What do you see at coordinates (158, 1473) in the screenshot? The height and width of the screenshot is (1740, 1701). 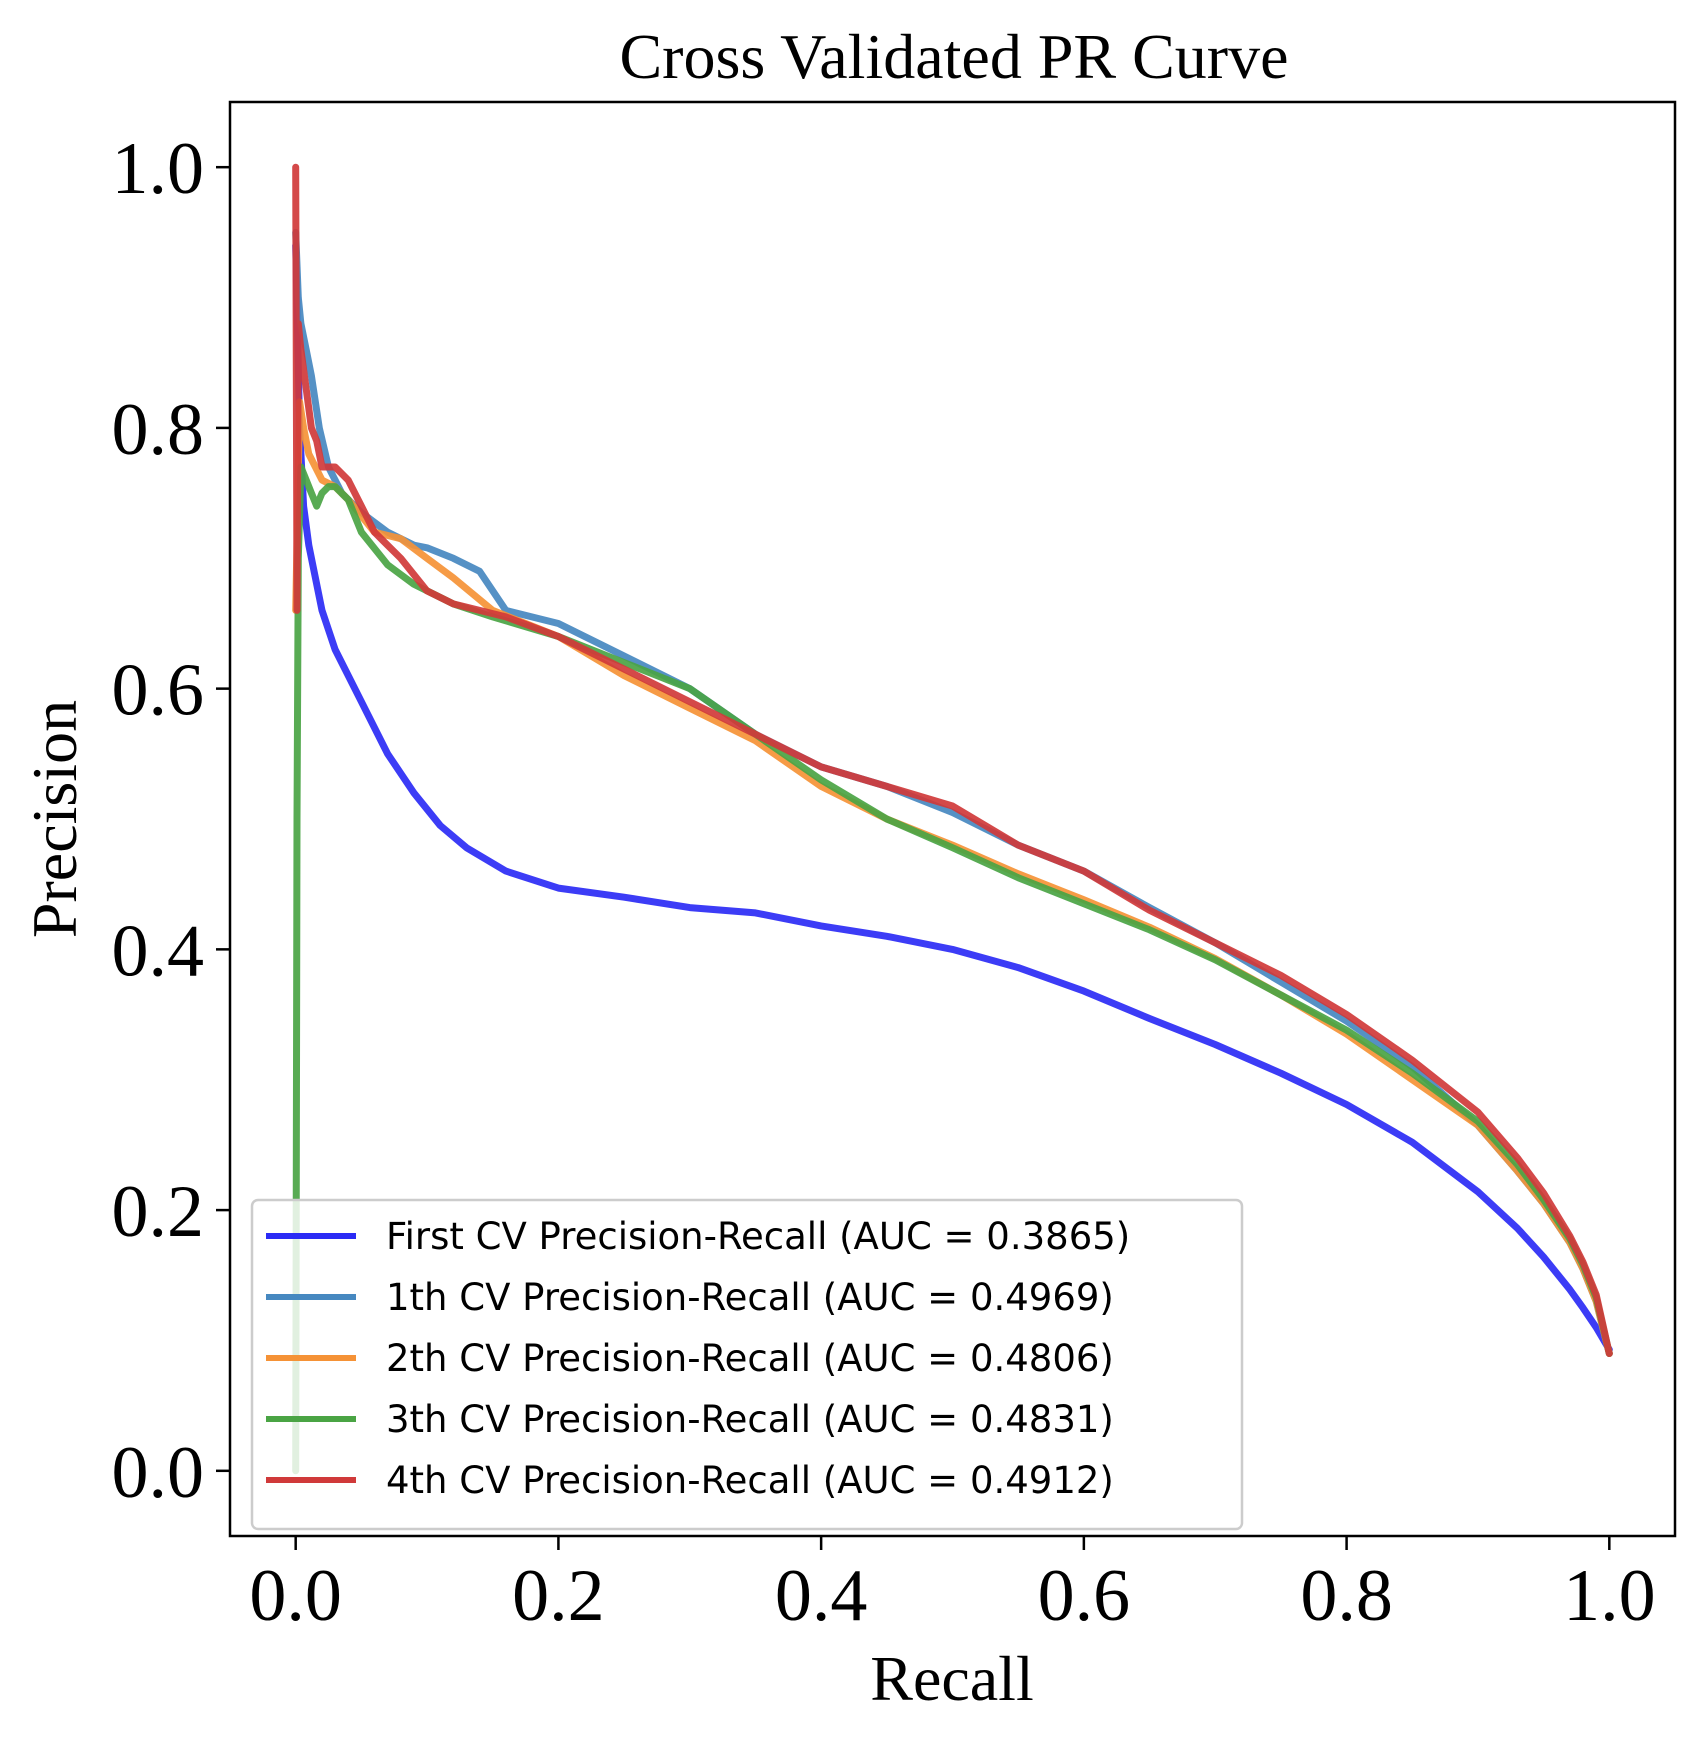 I see `y-tick-label: 0.0` at bounding box center [158, 1473].